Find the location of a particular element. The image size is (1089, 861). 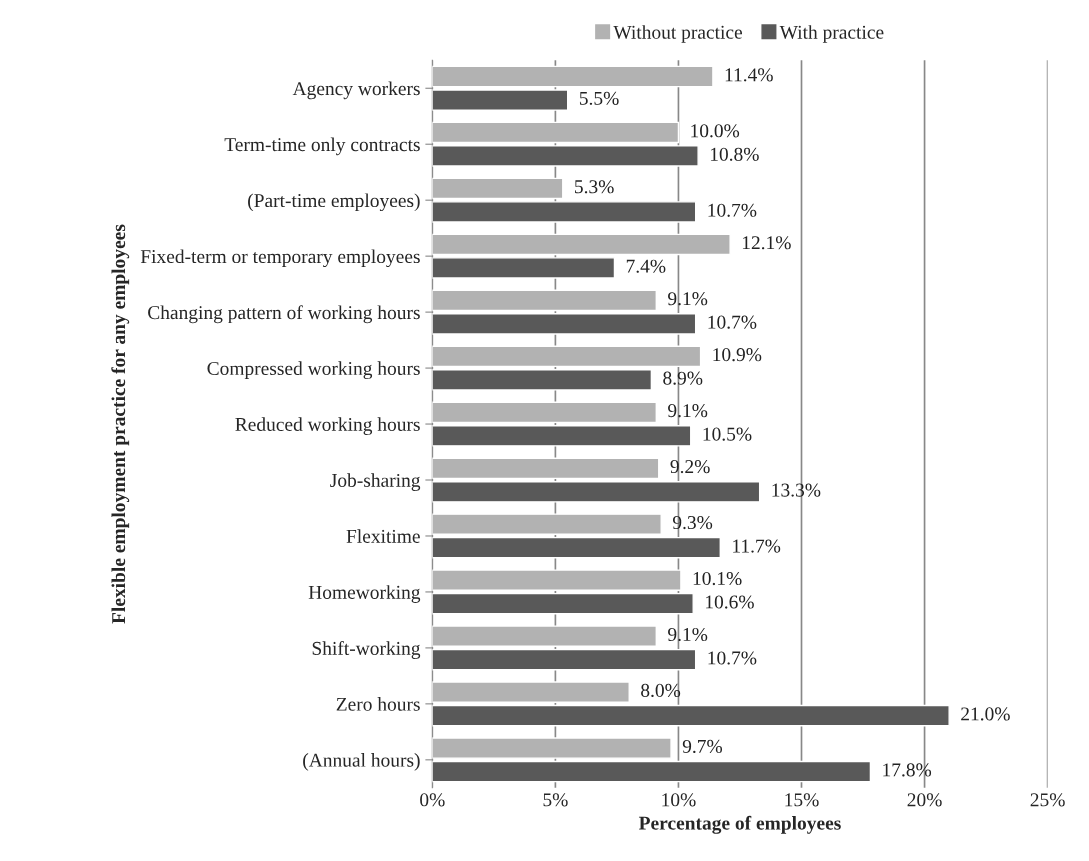

y-tick-label: Compressed working hours is located at coordinates (313, 370).